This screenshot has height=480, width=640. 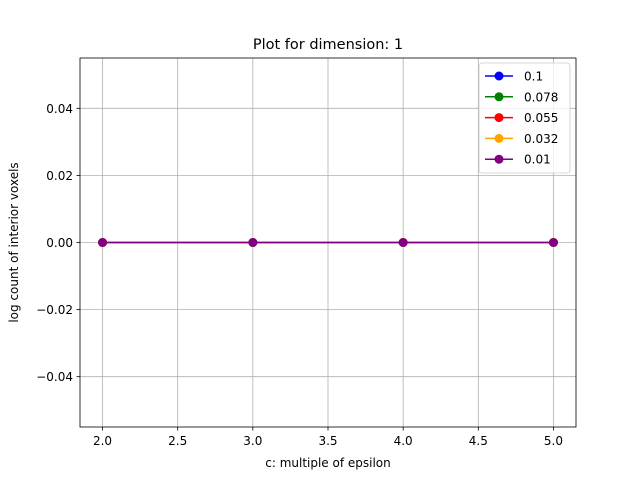 What do you see at coordinates (54, 310) in the screenshot?
I see `y-tick-label: −0.02` at bounding box center [54, 310].